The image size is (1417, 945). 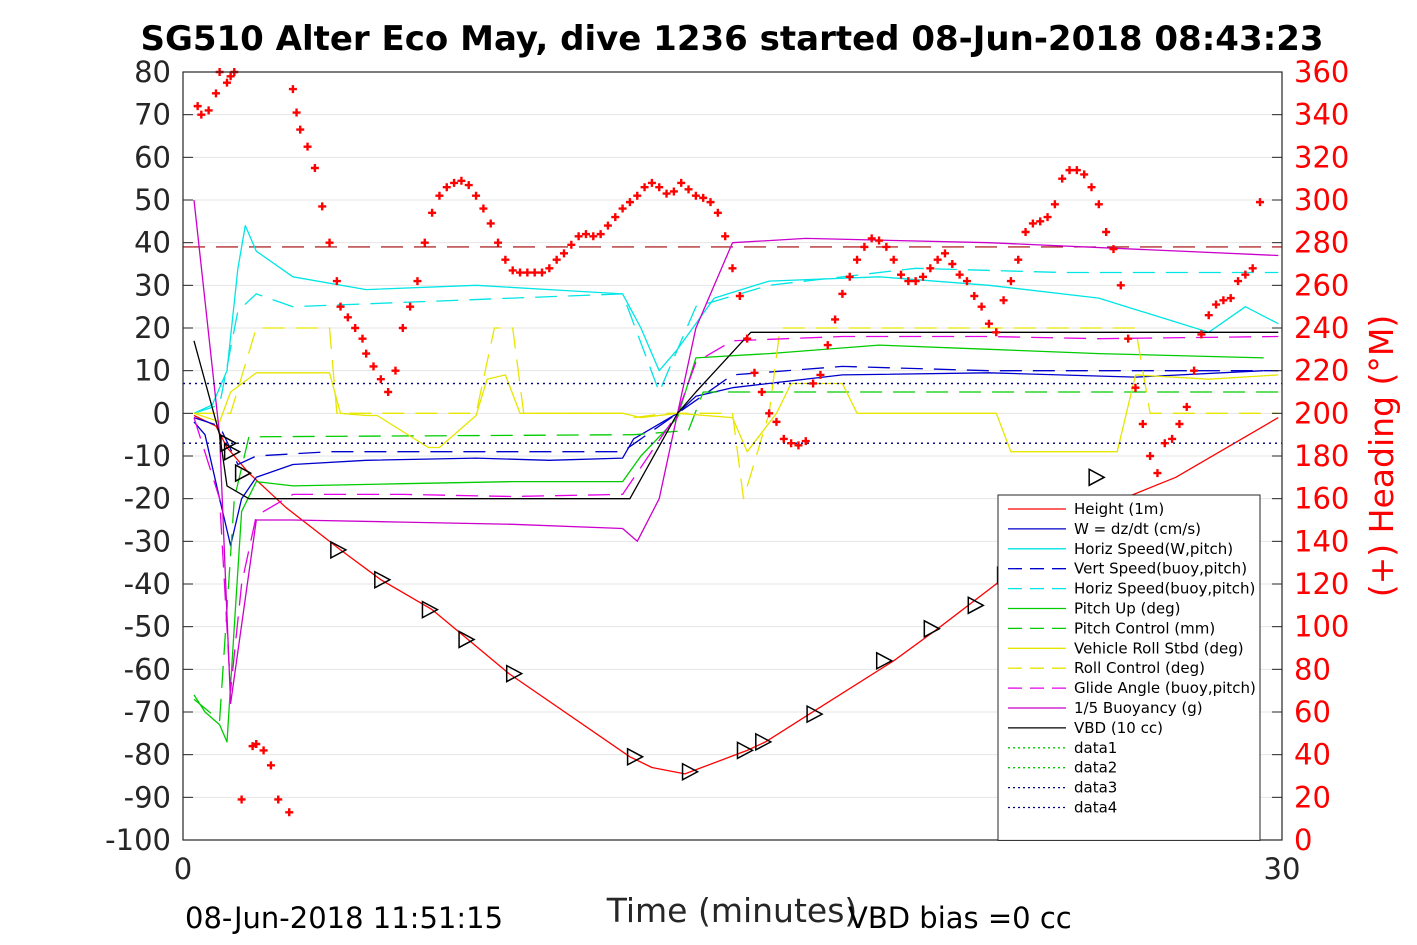 What do you see at coordinates (147, 499) in the screenshot?
I see `y-tick-label-left: -20` at bounding box center [147, 499].